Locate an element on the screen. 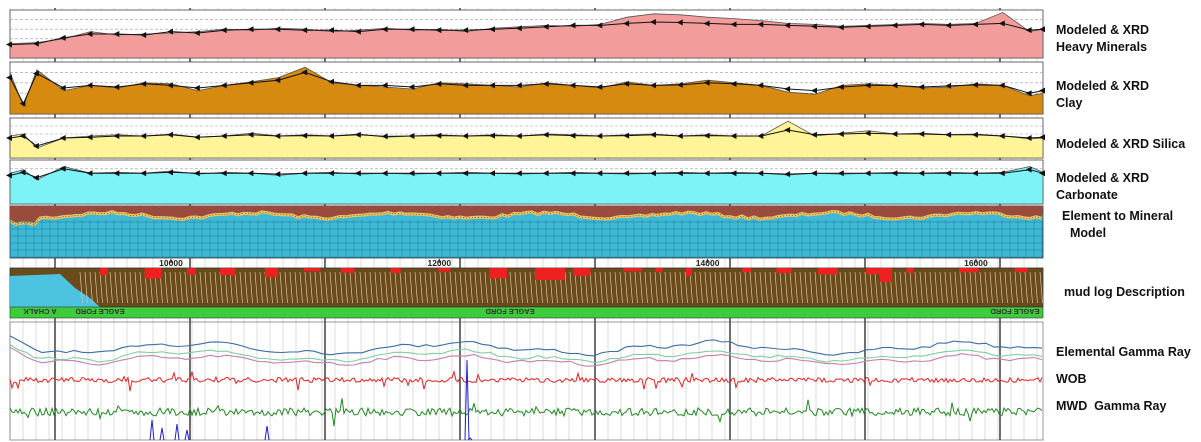 The height and width of the screenshot is (442, 1201). axis-tick-label-16000: 16000 is located at coordinates (976, 263).